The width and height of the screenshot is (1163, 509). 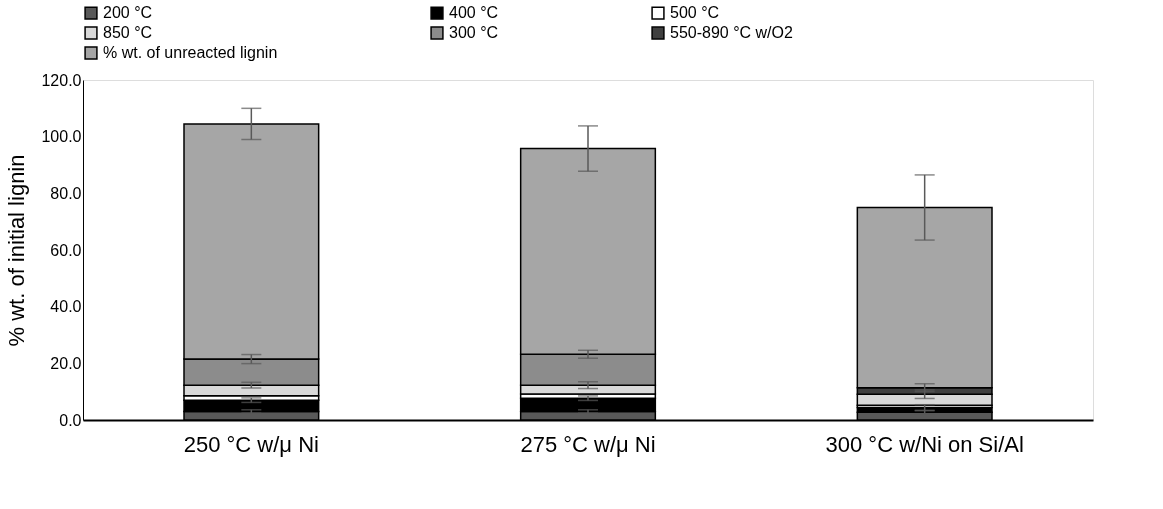 I want to click on legend-label: 200 °C, so click(x=128, y=13).